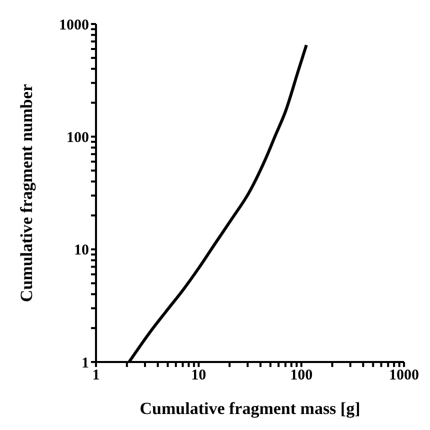 The width and height of the screenshot is (430, 430). What do you see at coordinates (301, 376) in the screenshot?
I see `x-tick-label: 100` at bounding box center [301, 376].